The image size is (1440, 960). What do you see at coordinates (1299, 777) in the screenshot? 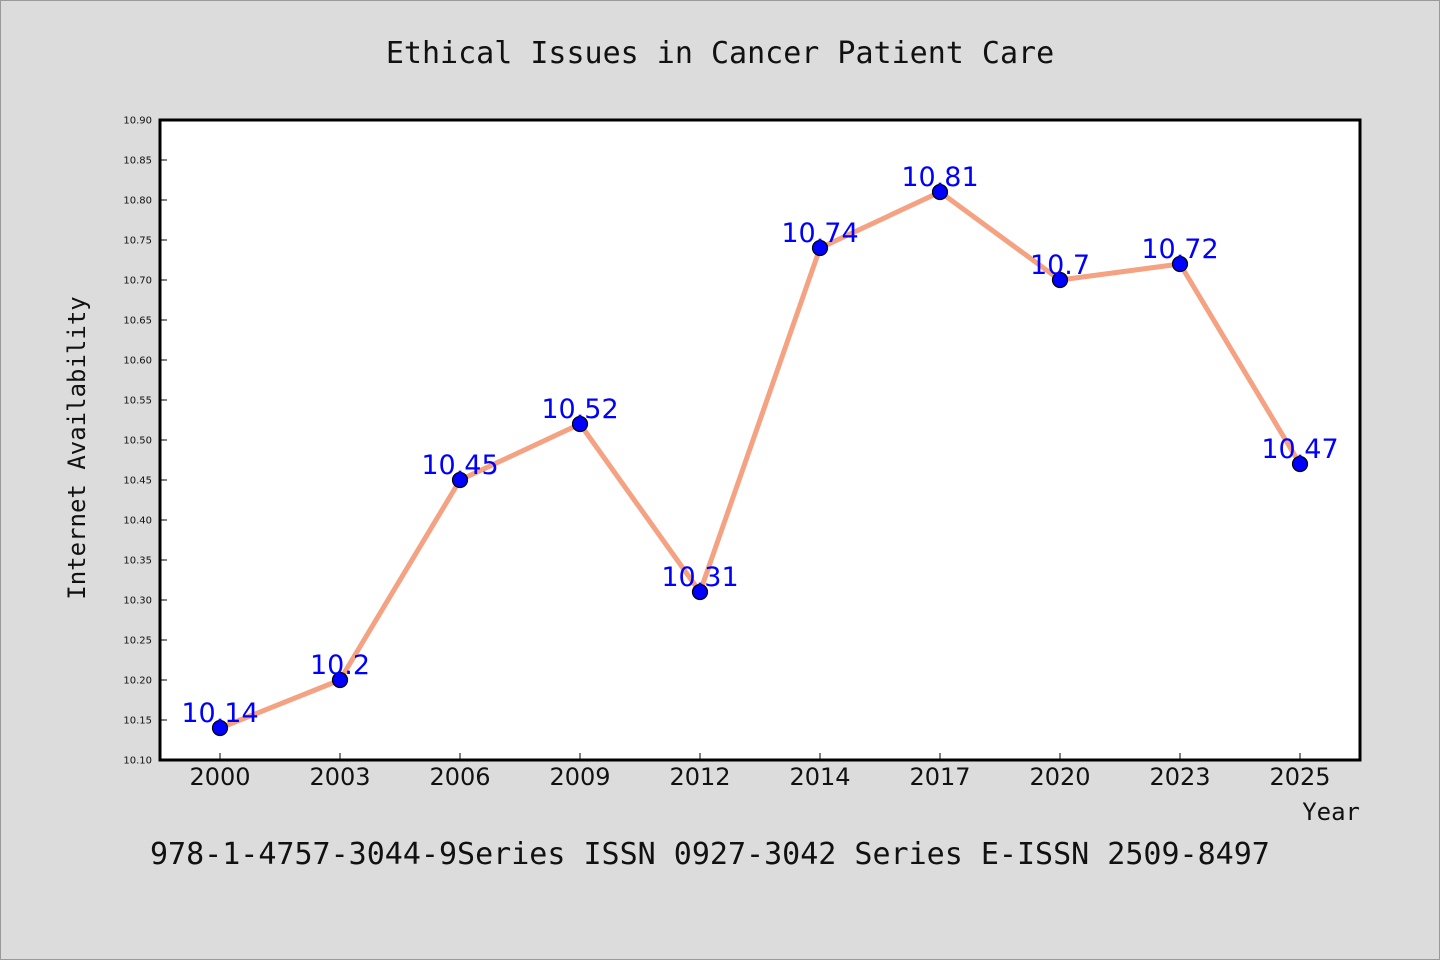
I see `x-tick-label: 2025` at bounding box center [1299, 777].